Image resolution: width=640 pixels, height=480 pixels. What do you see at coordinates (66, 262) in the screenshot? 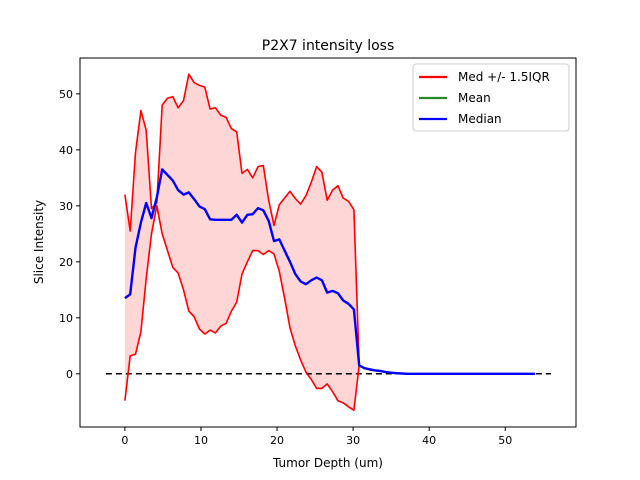
I see `y-tick-label: 20` at bounding box center [66, 262].